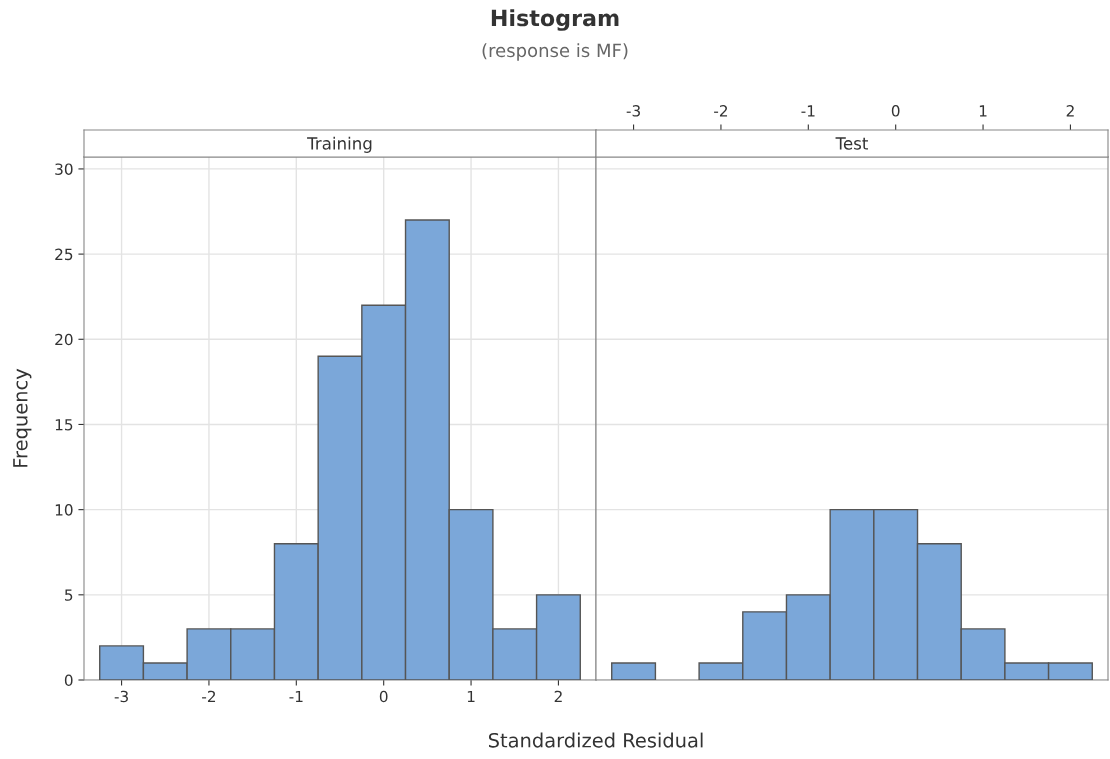 This screenshot has width=1110, height=759. Describe the element at coordinates (383, 696) in the screenshot. I see `x-tick-label: 0` at that location.